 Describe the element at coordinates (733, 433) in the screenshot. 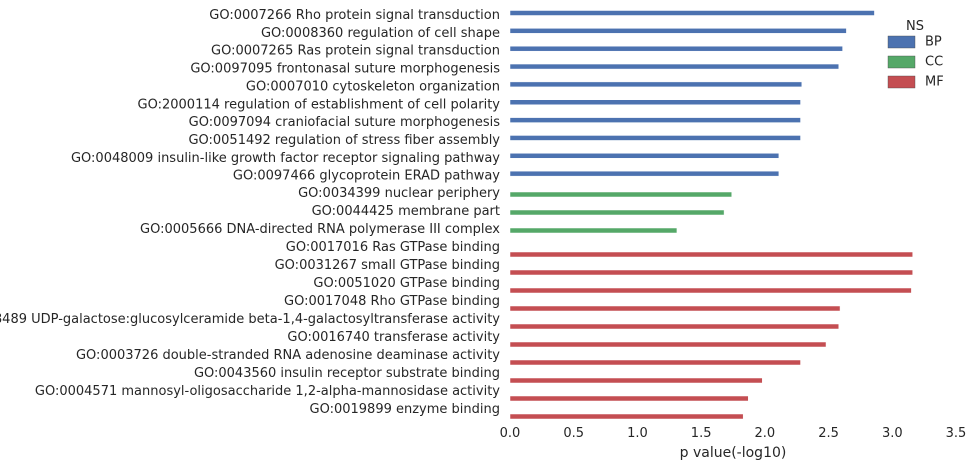

I see `x-axis: 0.0 0.5 1.0 1.5 2.0 2.5 3.0 3.5` at that location.